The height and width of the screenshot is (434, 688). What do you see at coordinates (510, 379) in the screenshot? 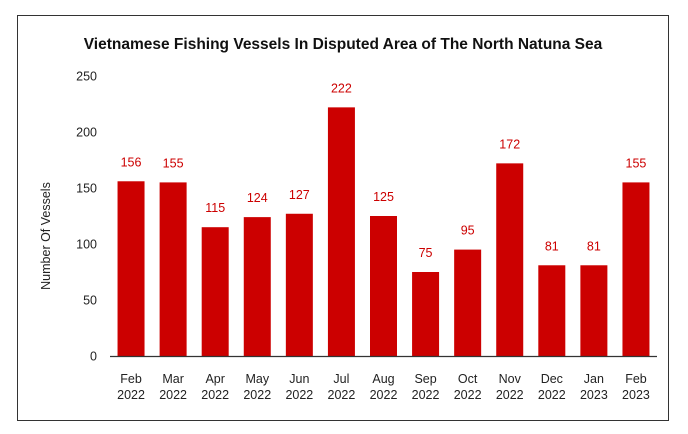
I see `x-tick-month: Nov` at bounding box center [510, 379].